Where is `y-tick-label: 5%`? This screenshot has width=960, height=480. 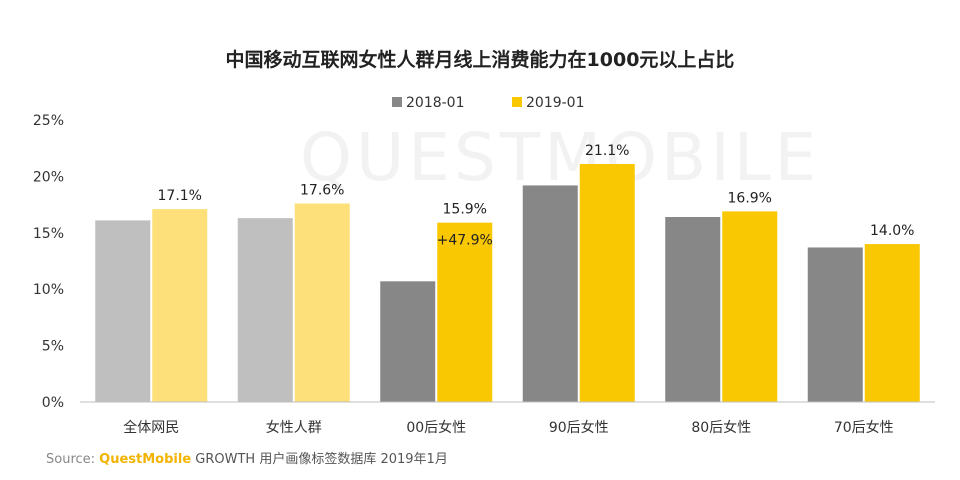 y-tick-label: 5% is located at coordinates (53, 347).